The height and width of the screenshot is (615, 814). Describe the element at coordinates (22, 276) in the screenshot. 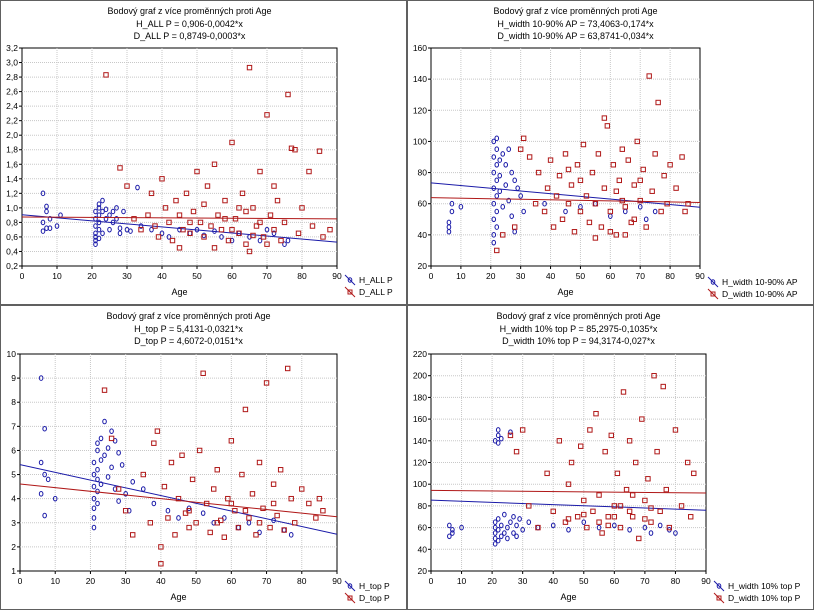

I see `x-tick-label: 0` at that location.